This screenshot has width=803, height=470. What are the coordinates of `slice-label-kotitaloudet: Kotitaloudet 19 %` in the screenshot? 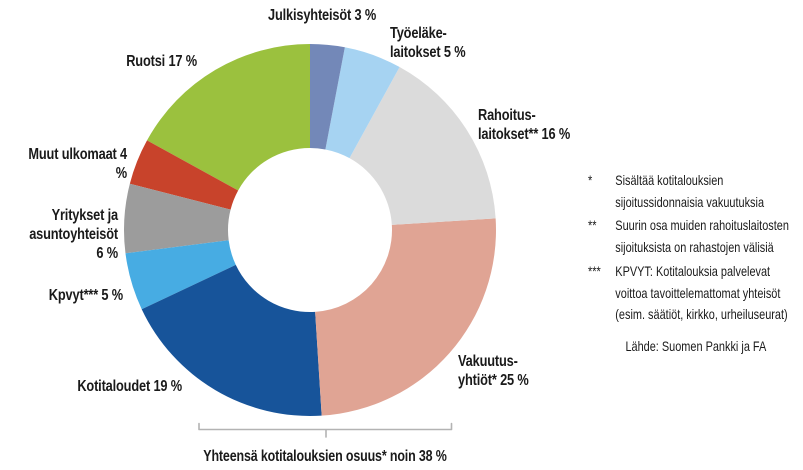 It's located at (129, 386).